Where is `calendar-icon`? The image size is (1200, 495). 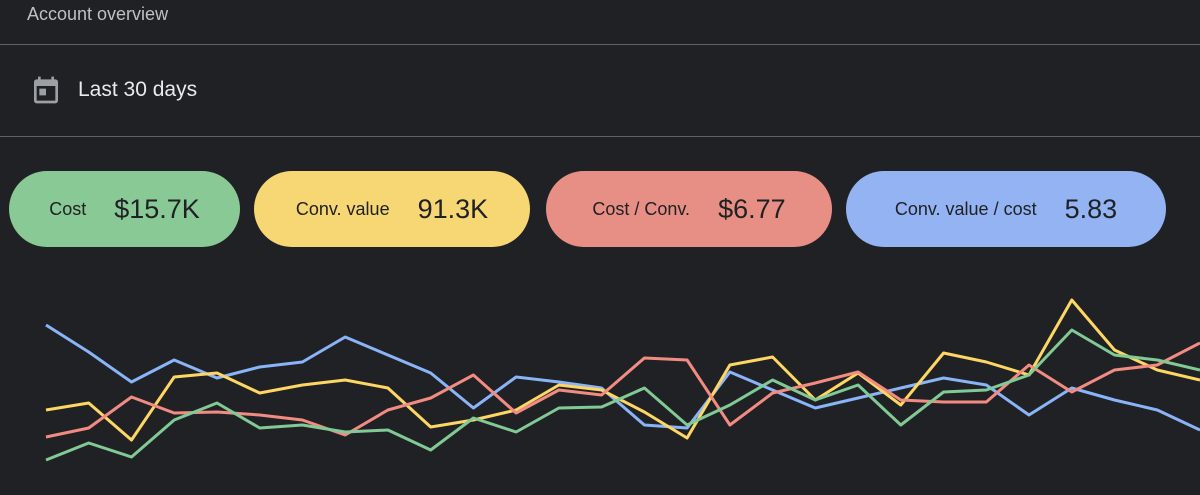 calendar-icon is located at coordinates (46, 90).